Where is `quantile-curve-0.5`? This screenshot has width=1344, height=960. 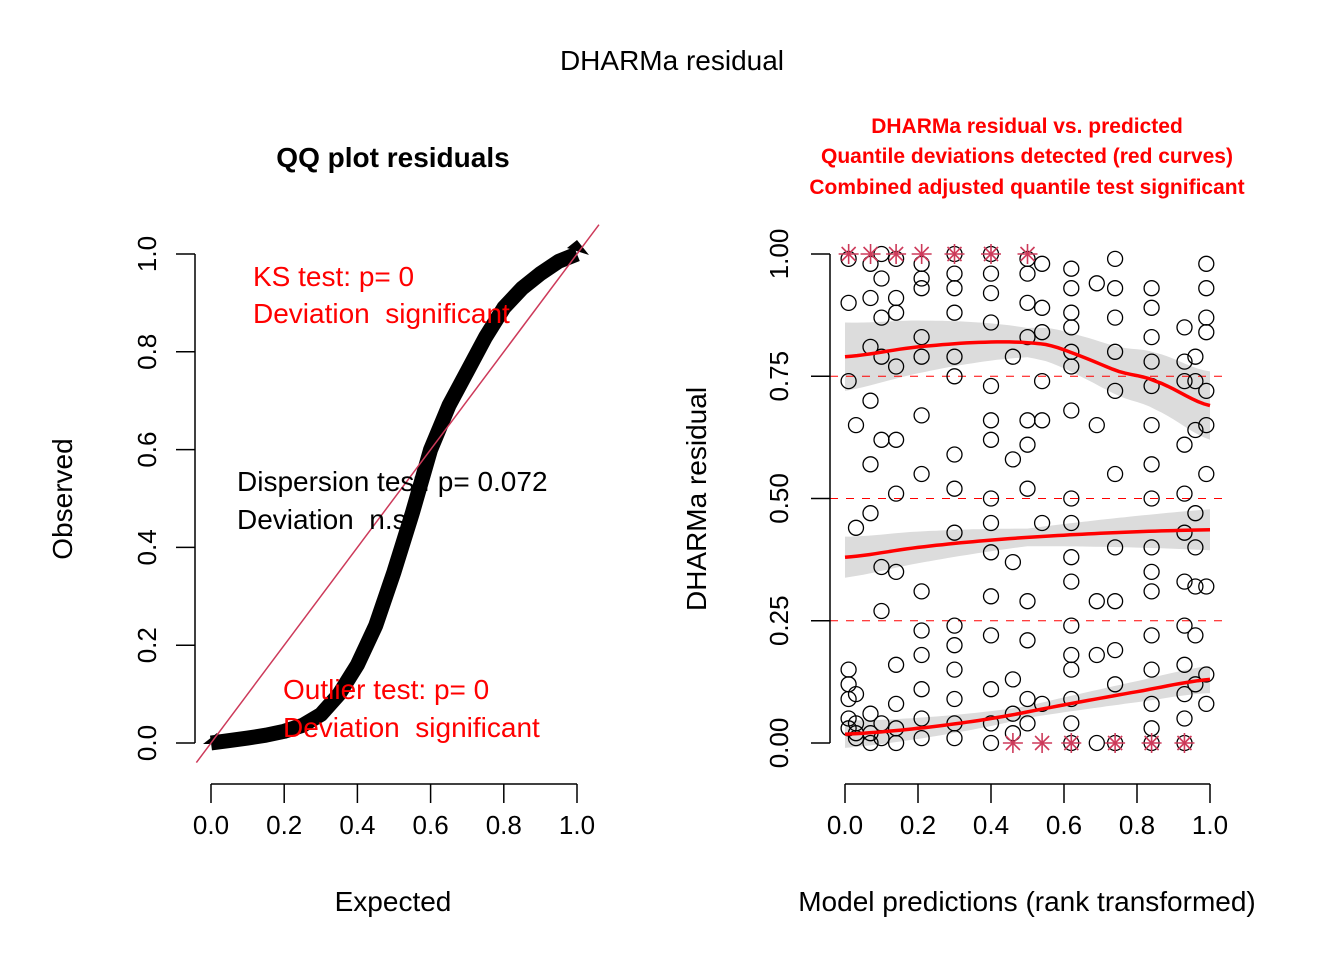
quantile-curve-0.5 is located at coordinates (1027, 543).